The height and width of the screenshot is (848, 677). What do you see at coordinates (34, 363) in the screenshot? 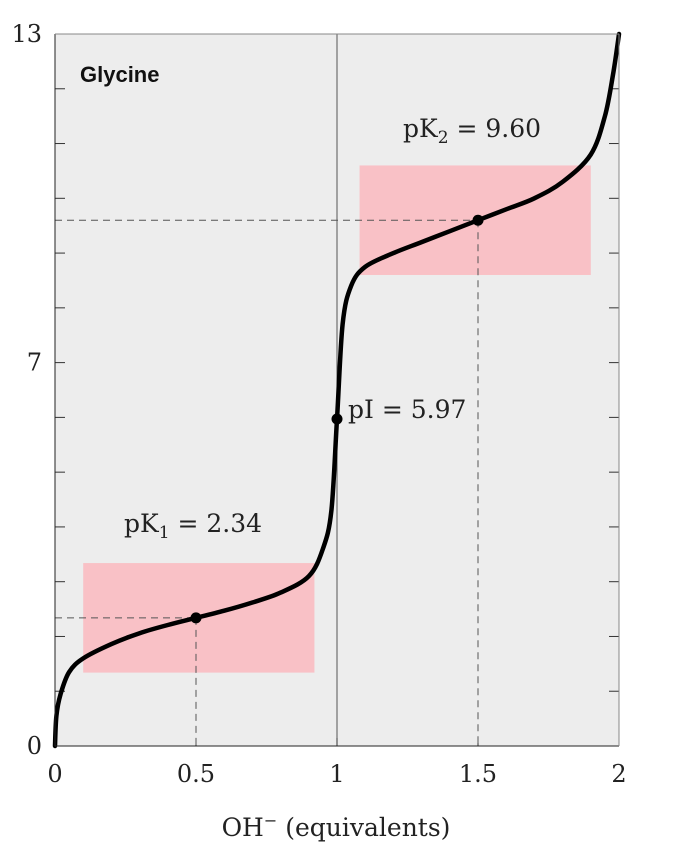
I see `y-tick-label: 7` at bounding box center [34, 363].